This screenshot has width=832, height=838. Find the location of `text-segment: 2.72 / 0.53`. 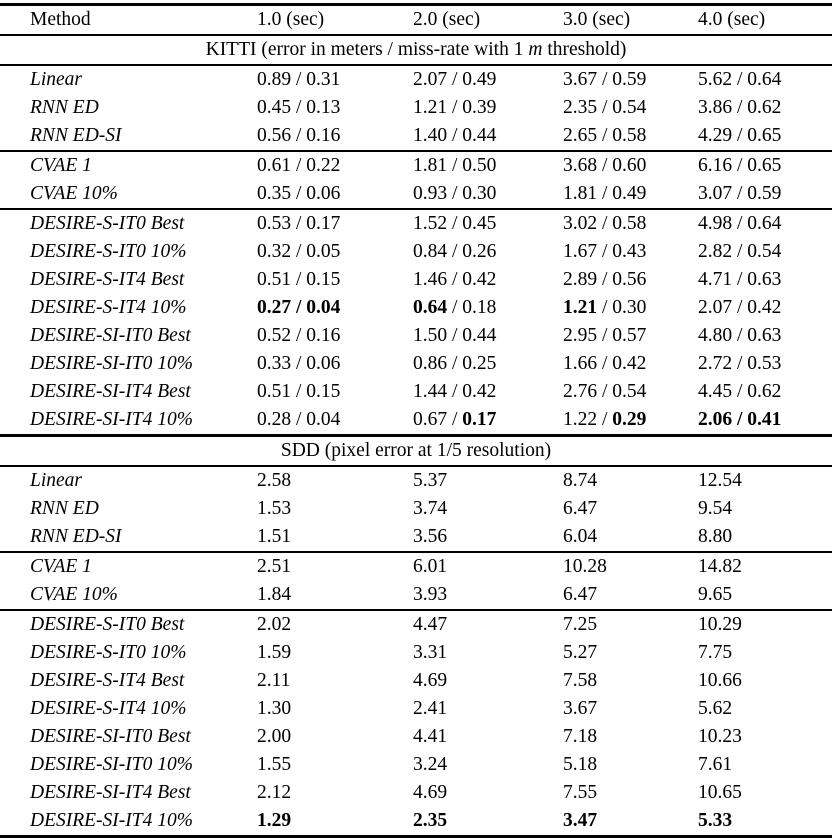

text-segment: 2.72 / 0.53 is located at coordinates (740, 363).